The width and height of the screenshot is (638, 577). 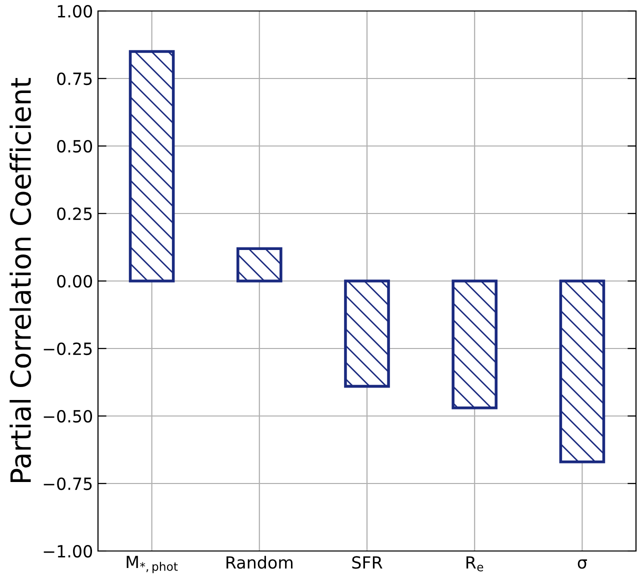 I want to click on x-tick-label: M$_{*,phot}$, so click(x=152, y=565).